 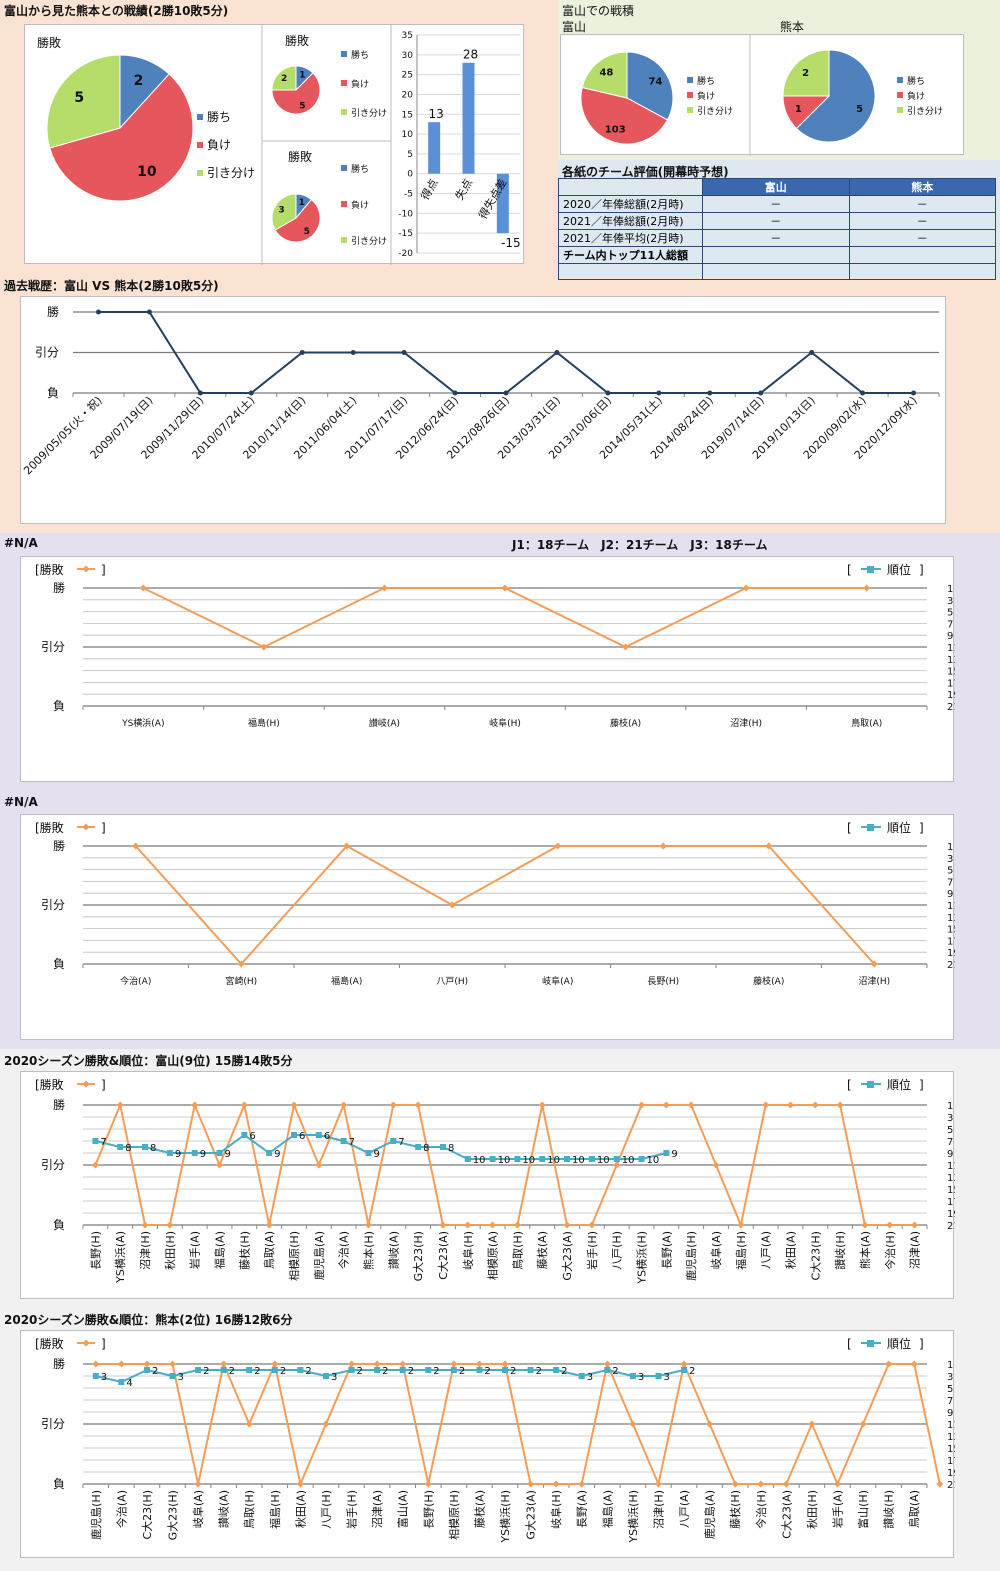 I want to click on rank-legend-marker, so click(x=870, y=1084).